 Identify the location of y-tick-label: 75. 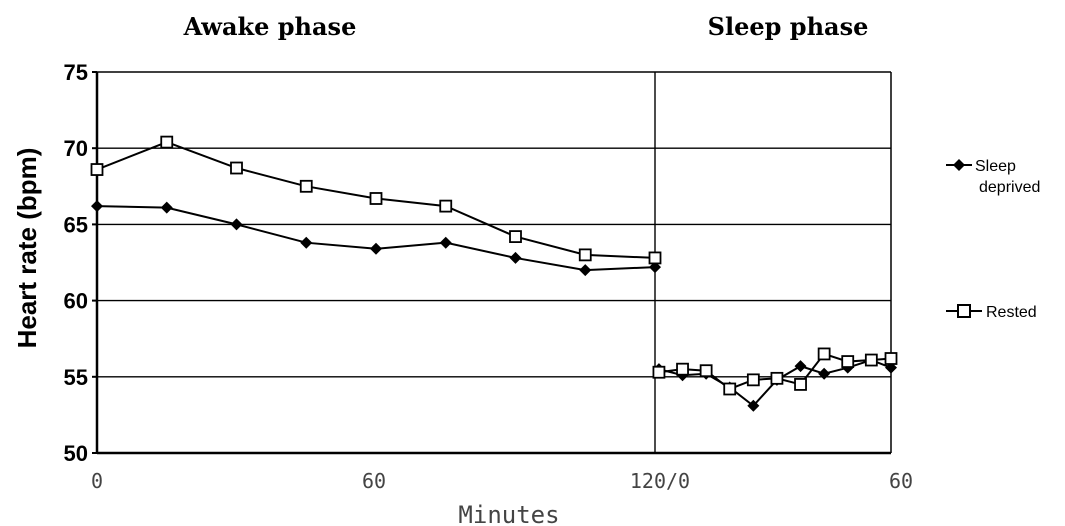
(76, 72).